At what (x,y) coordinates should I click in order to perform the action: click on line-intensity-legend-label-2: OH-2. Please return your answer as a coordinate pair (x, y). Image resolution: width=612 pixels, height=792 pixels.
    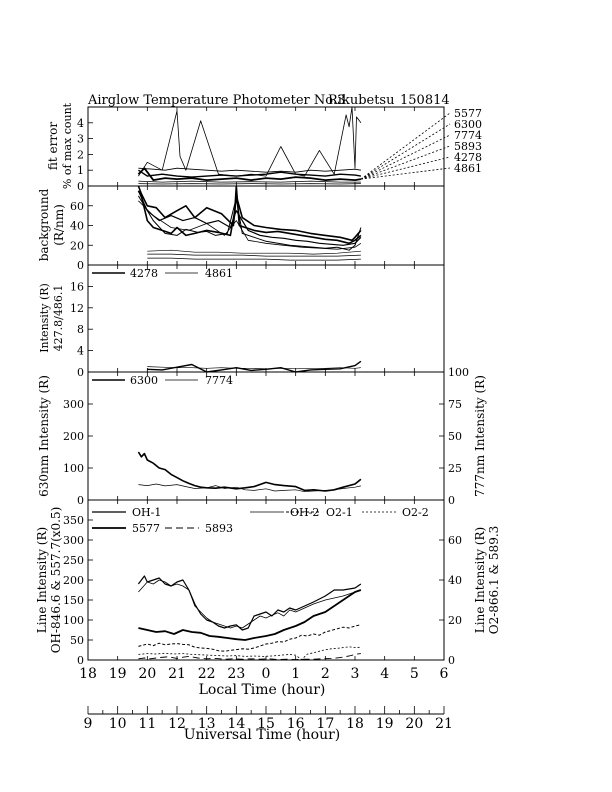
    Looking at the image, I should click on (304, 512).